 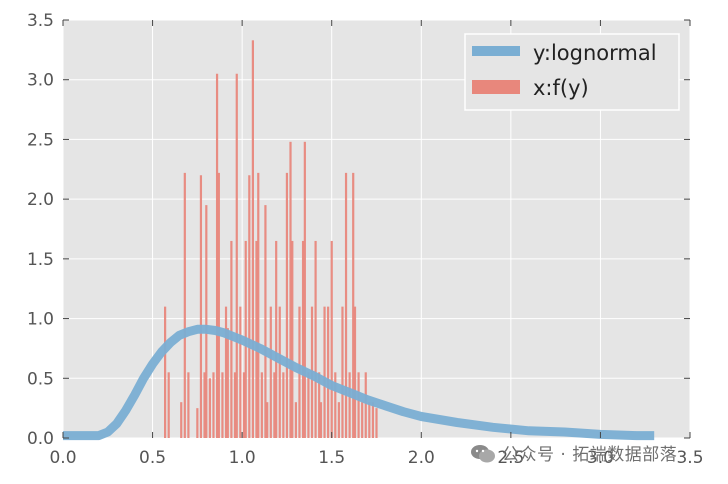 What do you see at coordinates (152, 458) in the screenshot?
I see `x-tick-label: 0.5` at bounding box center [152, 458].